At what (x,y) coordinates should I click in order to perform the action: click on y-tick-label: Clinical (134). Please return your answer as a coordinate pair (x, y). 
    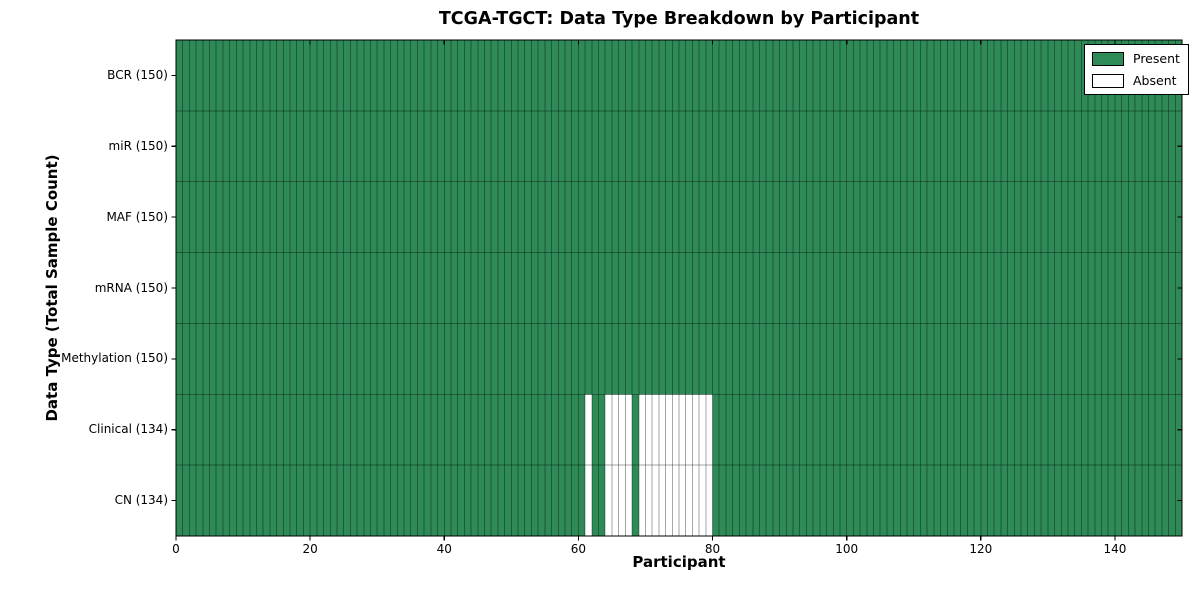
    Looking at the image, I should click on (128, 429).